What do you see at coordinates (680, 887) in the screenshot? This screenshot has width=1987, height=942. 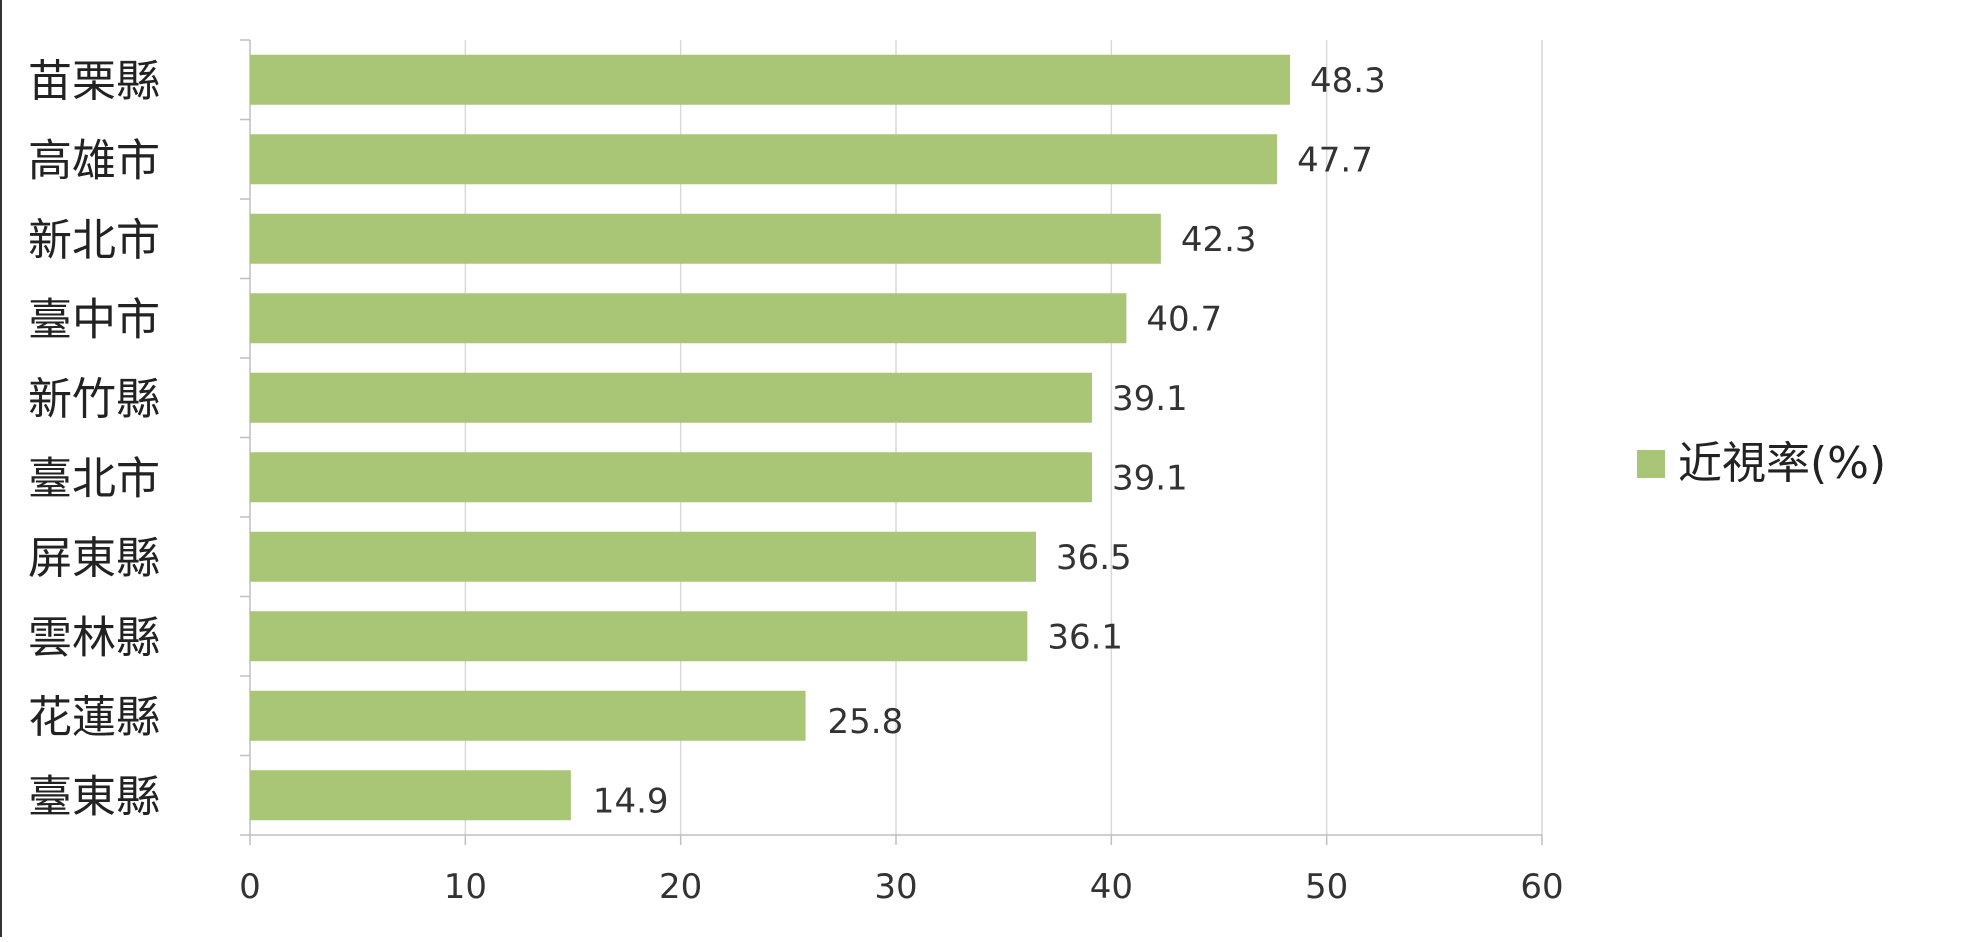 I see `x-tick-label: 20` at bounding box center [680, 887].